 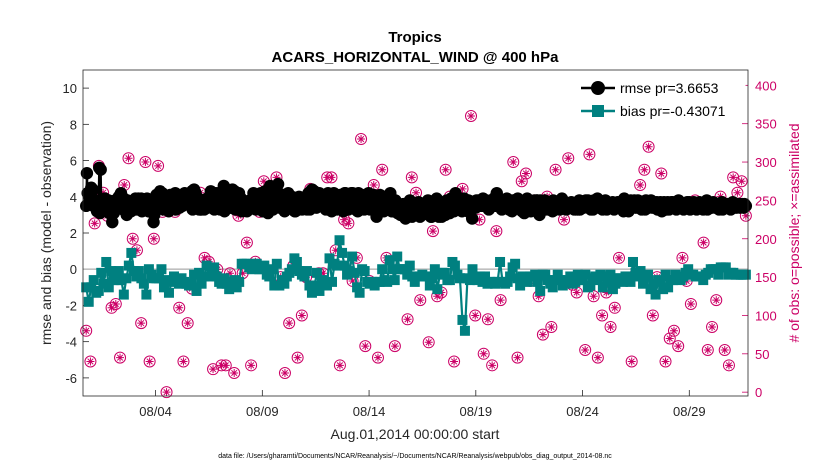 I want to click on legend-bias-marker, so click(x=598, y=111).